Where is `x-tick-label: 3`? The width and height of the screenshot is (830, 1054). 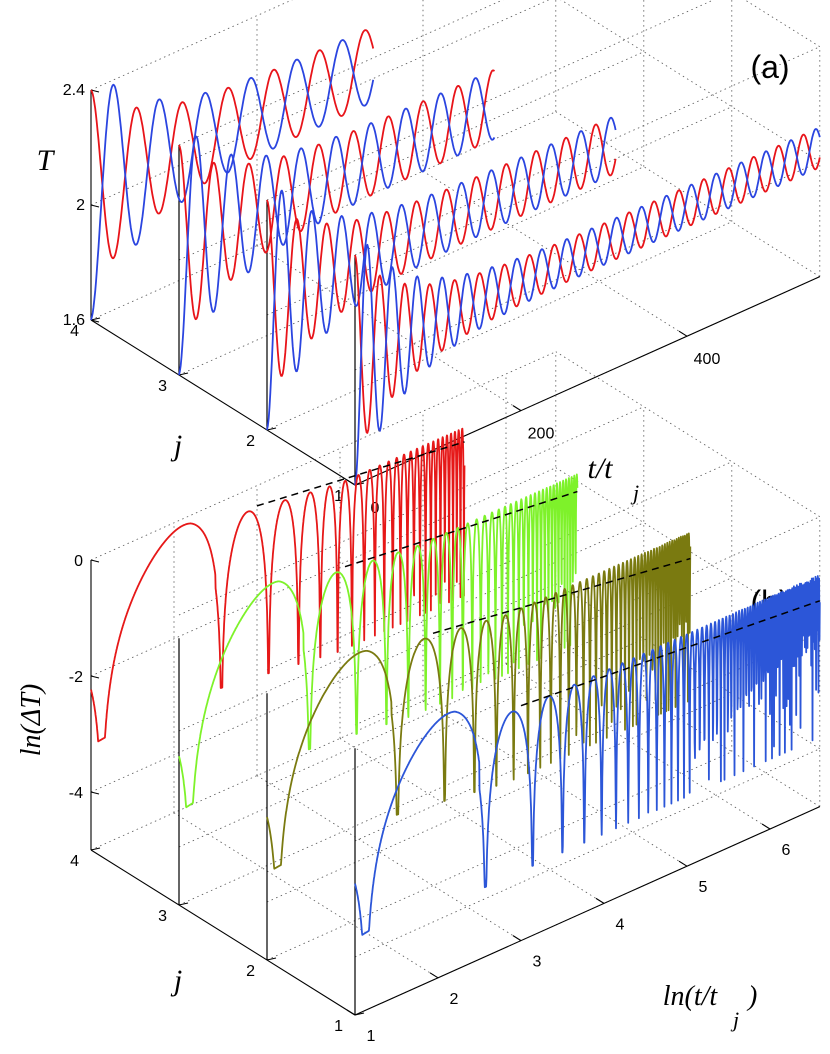
x-tick-label: 3 is located at coordinates (537, 962).